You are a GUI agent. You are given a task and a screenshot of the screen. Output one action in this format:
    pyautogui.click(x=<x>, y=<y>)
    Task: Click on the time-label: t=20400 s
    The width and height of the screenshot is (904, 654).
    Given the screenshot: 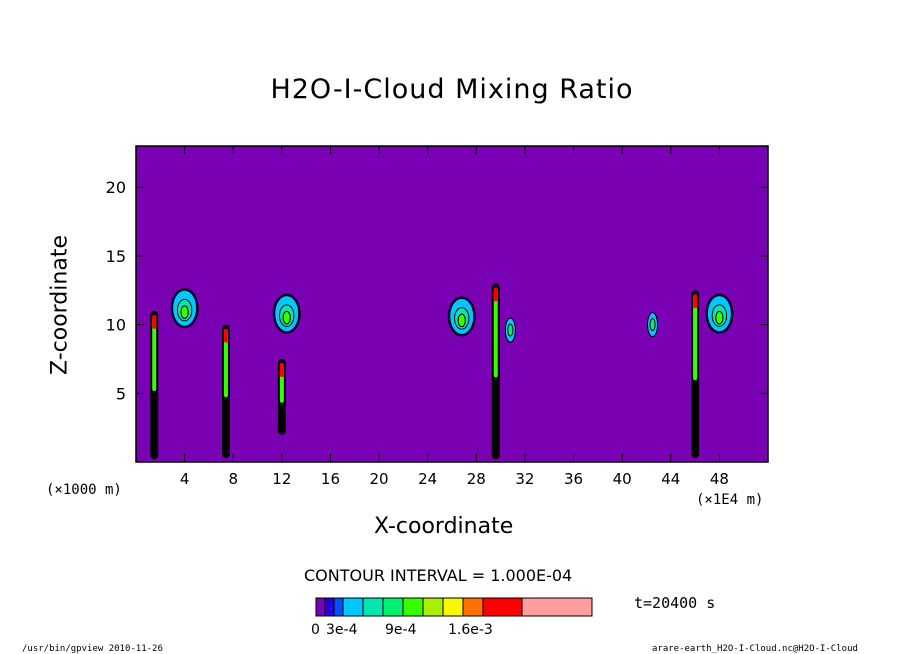 What is the action you would take?
    pyautogui.click(x=675, y=603)
    